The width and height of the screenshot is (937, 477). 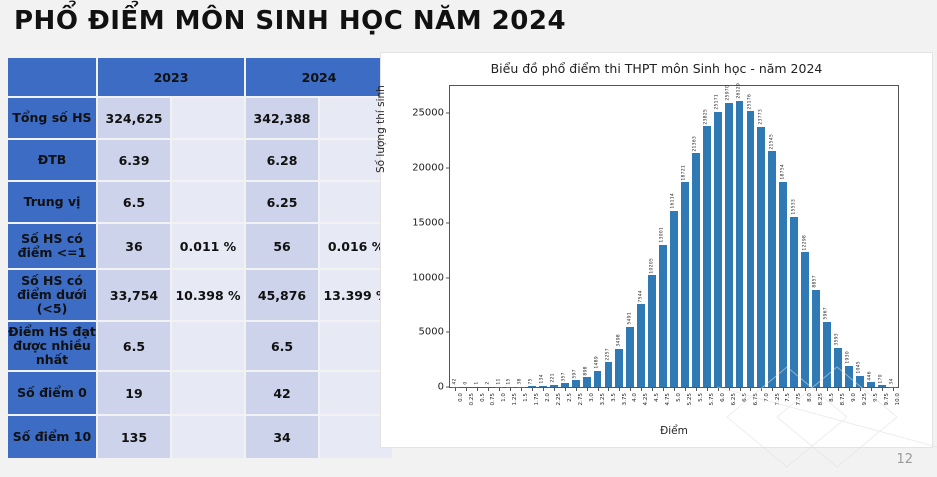 I want to click on x-tick-label: 1.75, so click(x=537, y=399).